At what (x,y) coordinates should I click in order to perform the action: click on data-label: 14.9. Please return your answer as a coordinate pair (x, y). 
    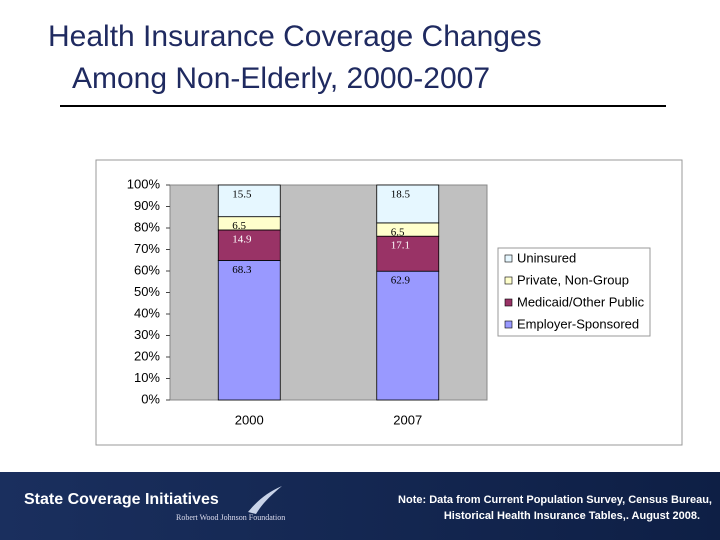
    Looking at the image, I should click on (242, 239).